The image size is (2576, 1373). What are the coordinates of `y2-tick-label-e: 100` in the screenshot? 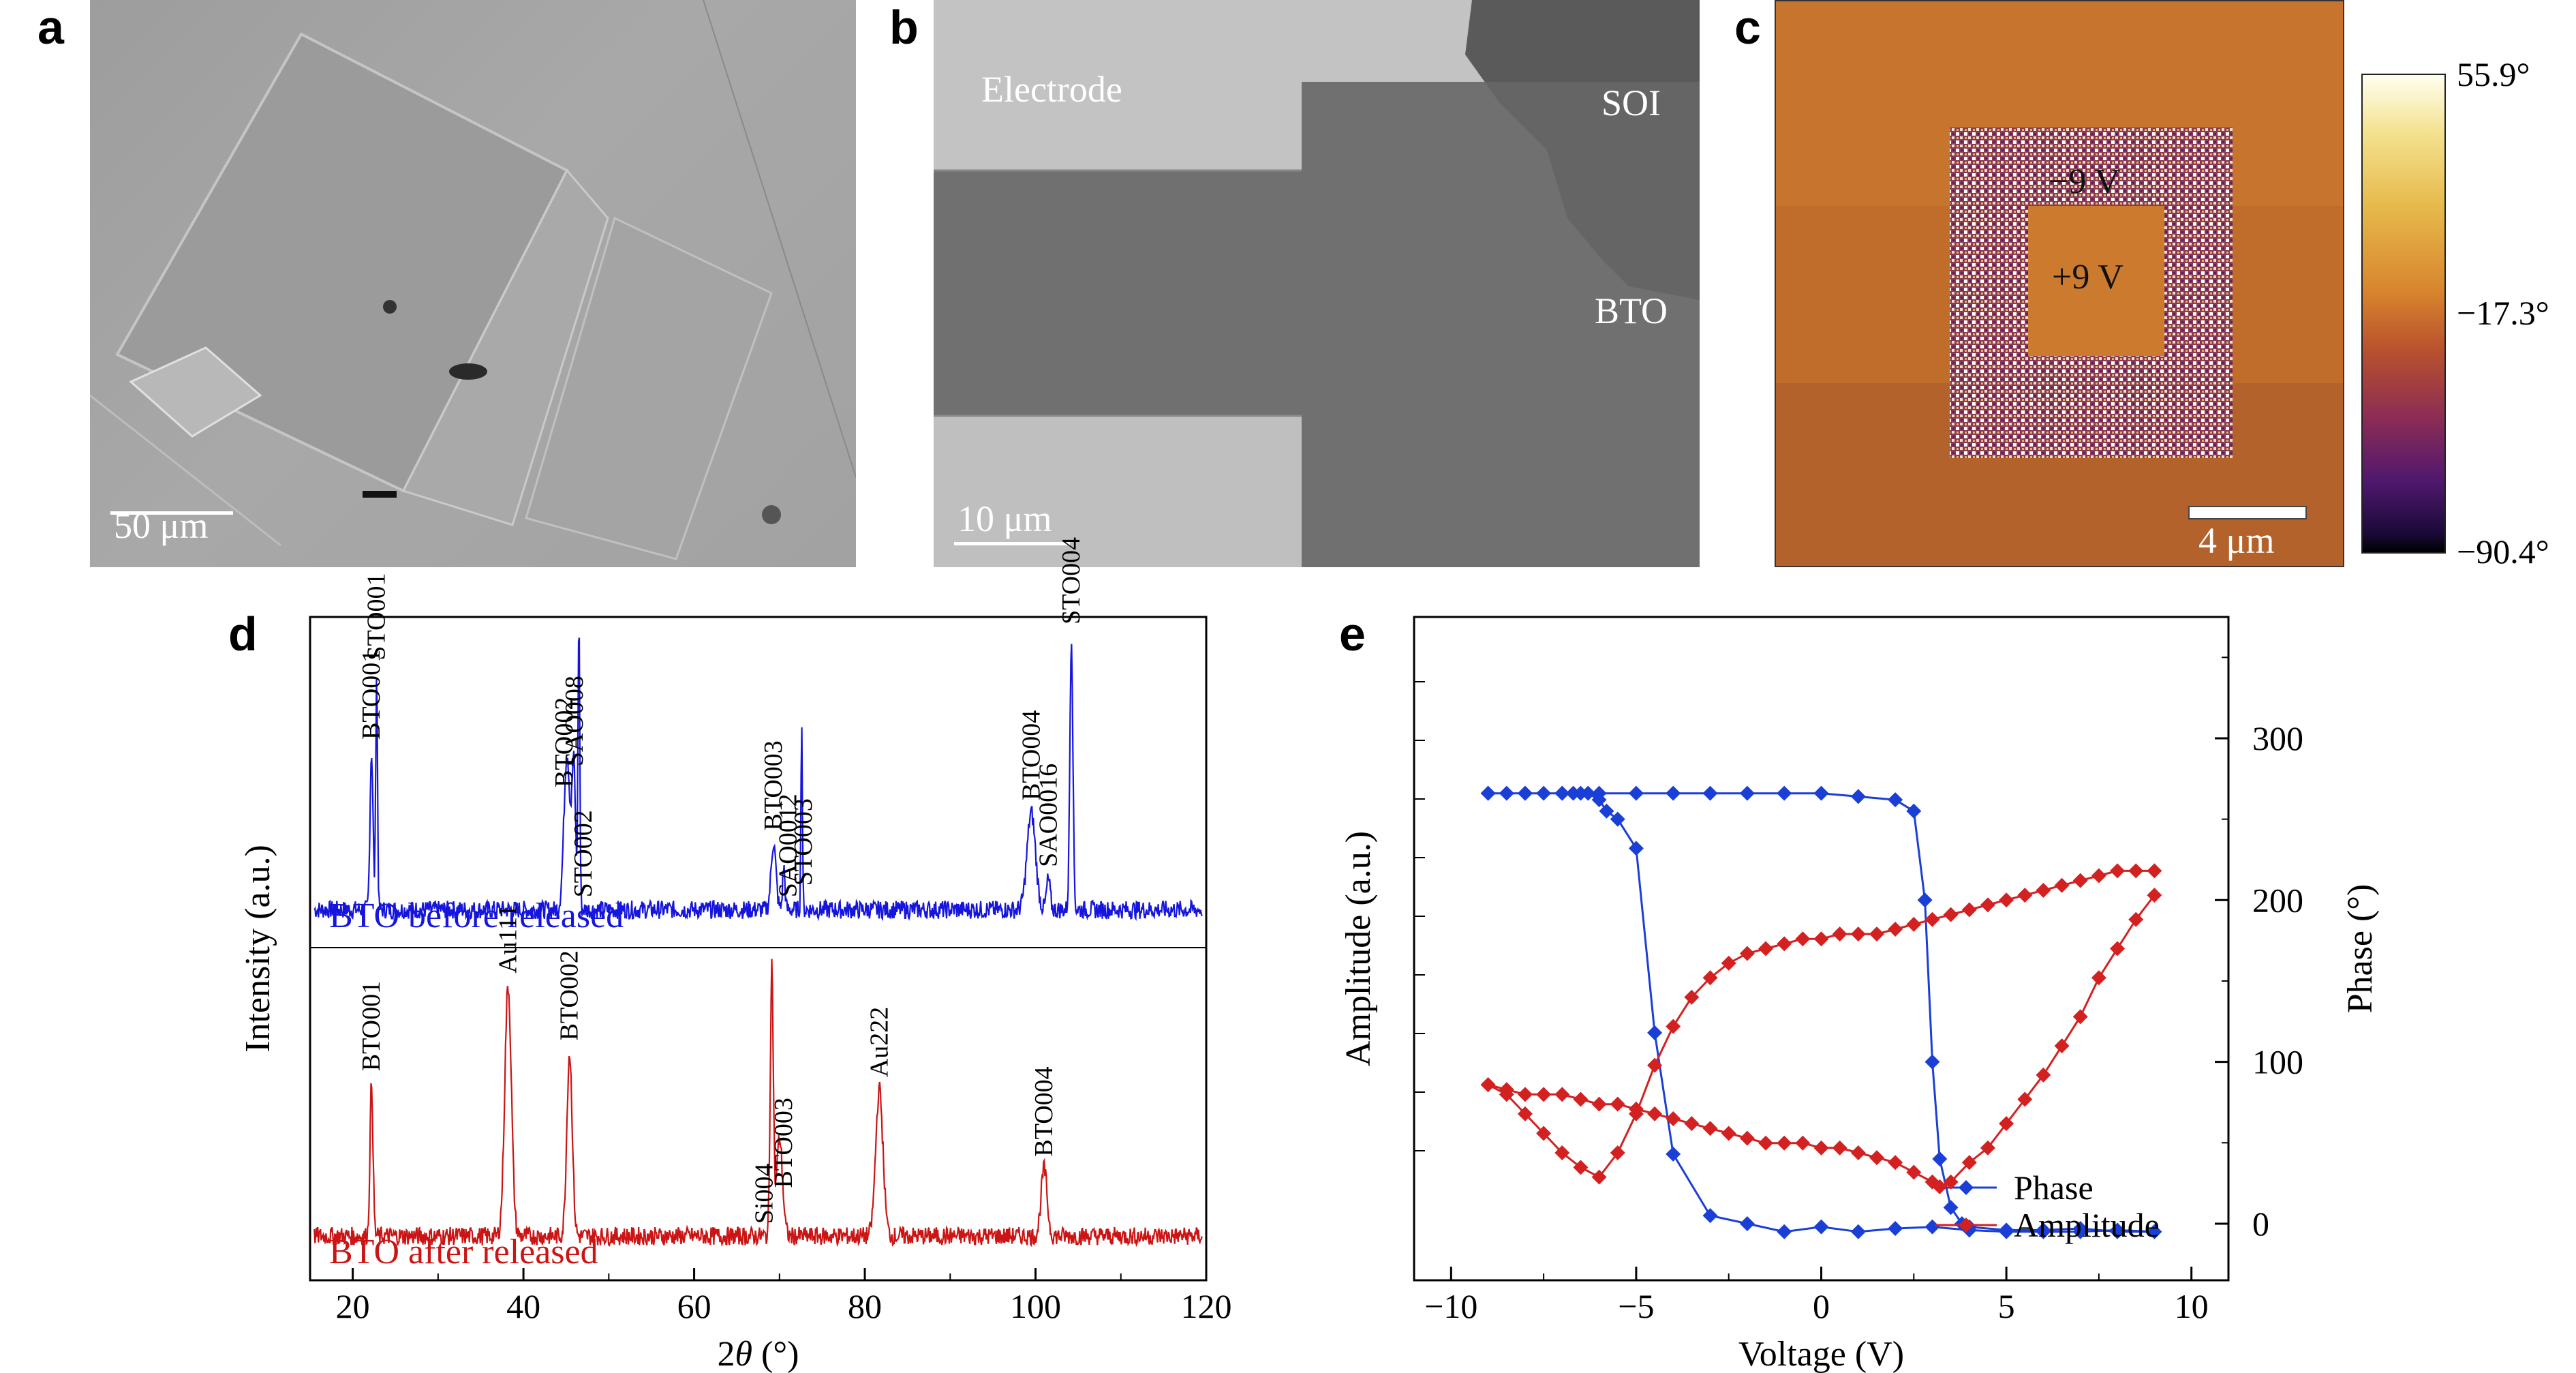 It's located at (2277, 1062).